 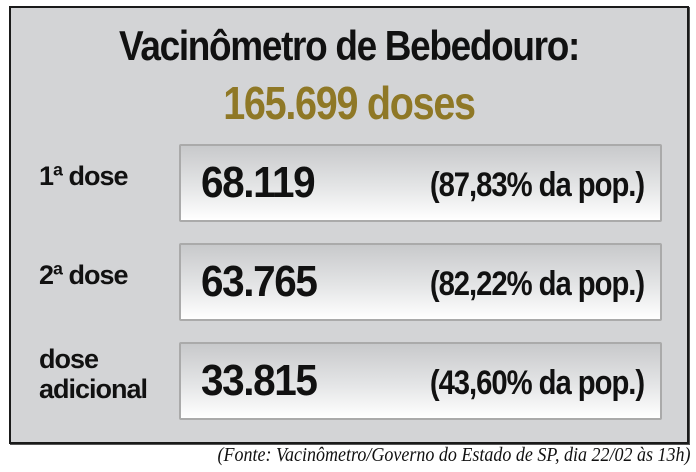 I want to click on additional-dose-box: 33.815 (43,60% da pop.), so click(x=420, y=381).